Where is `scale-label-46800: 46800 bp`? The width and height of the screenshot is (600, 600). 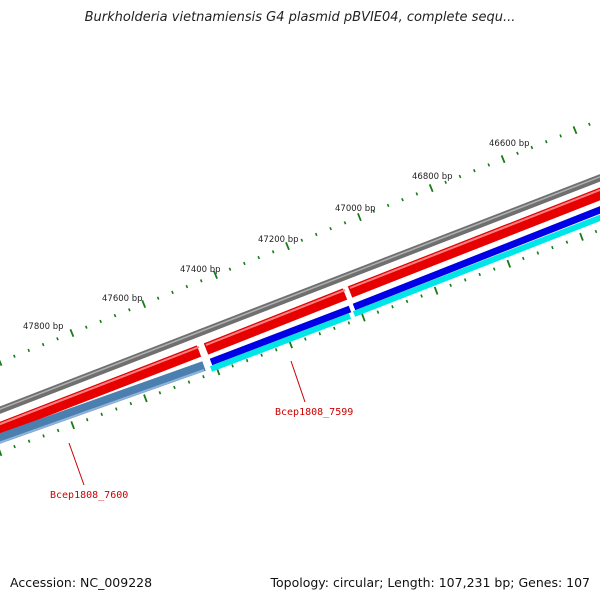
scale-label-46800: 46800 bp is located at coordinates (432, 177).